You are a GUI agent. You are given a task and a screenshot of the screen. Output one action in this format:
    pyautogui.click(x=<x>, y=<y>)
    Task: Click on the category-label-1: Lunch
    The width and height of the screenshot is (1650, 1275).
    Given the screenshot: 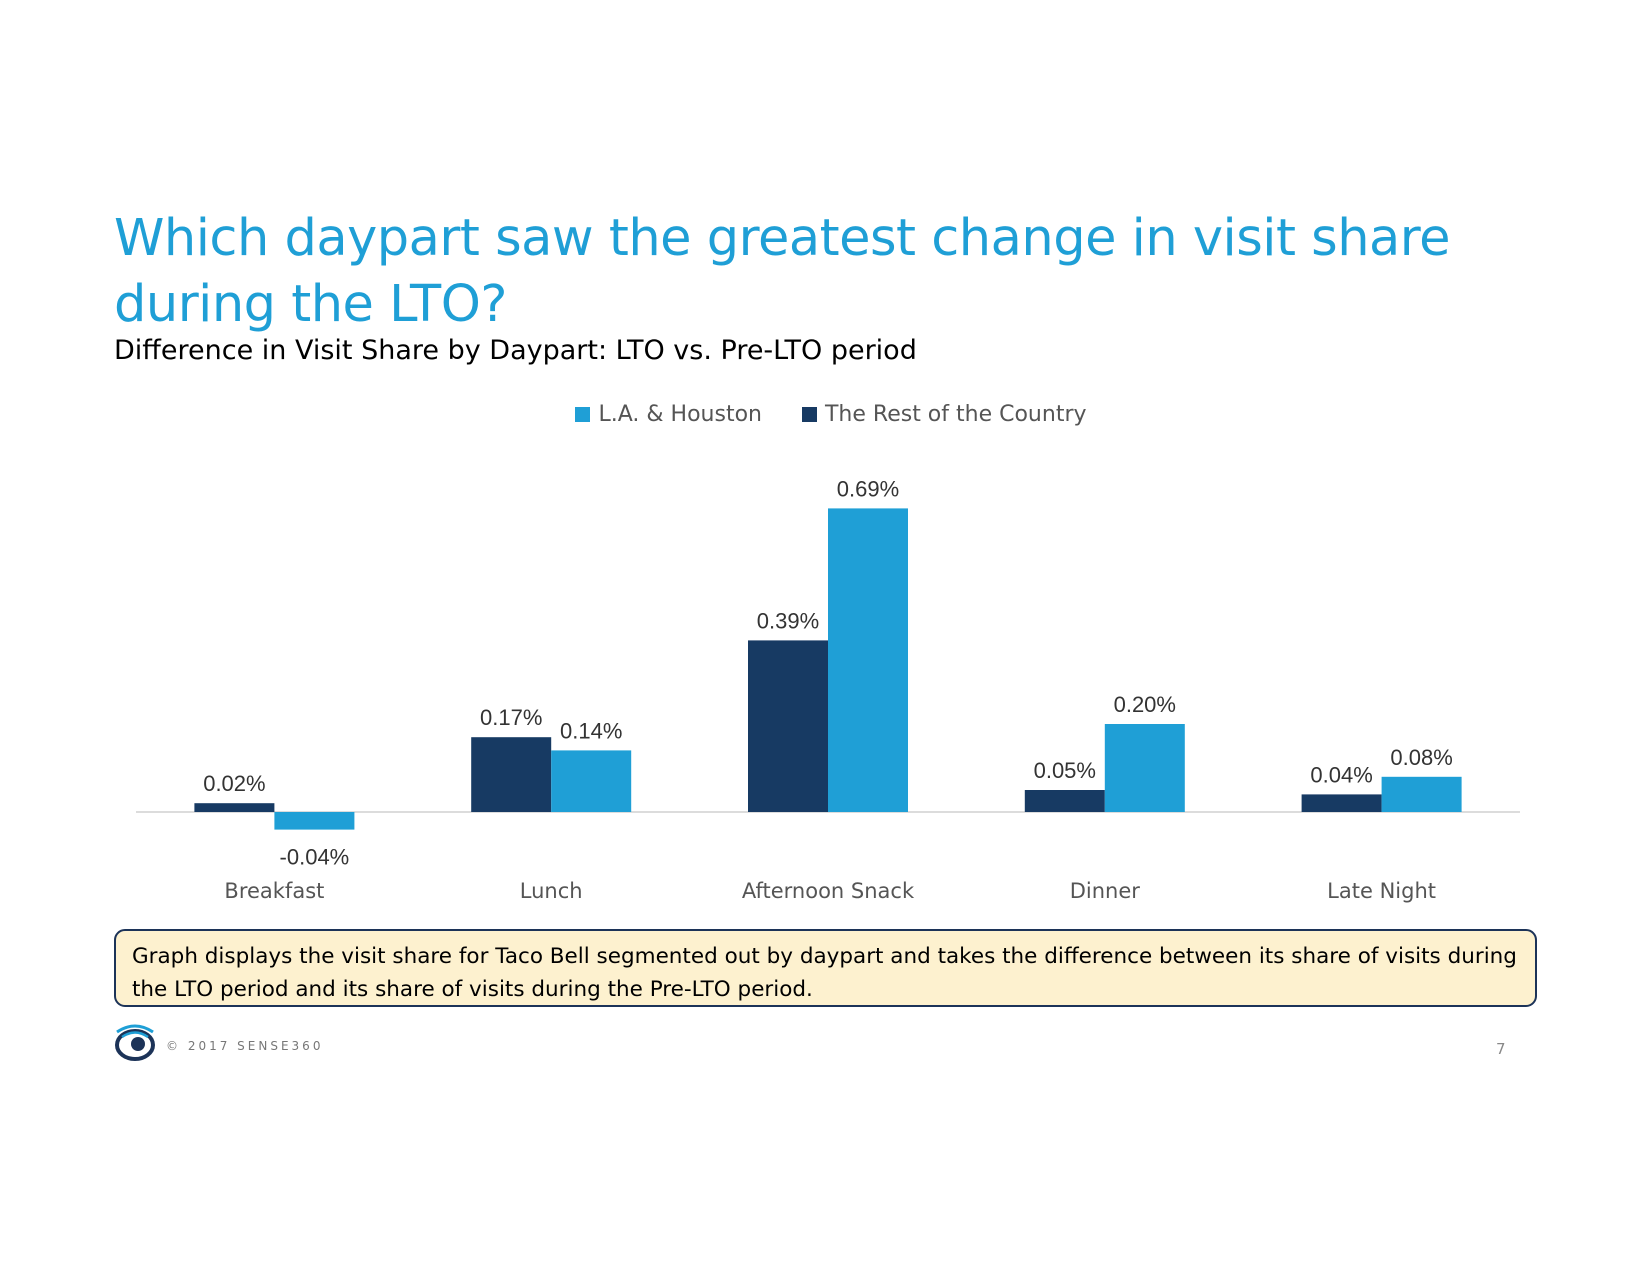 What is the action you would take?
    pyautogui.click(x=551, y=891)
    